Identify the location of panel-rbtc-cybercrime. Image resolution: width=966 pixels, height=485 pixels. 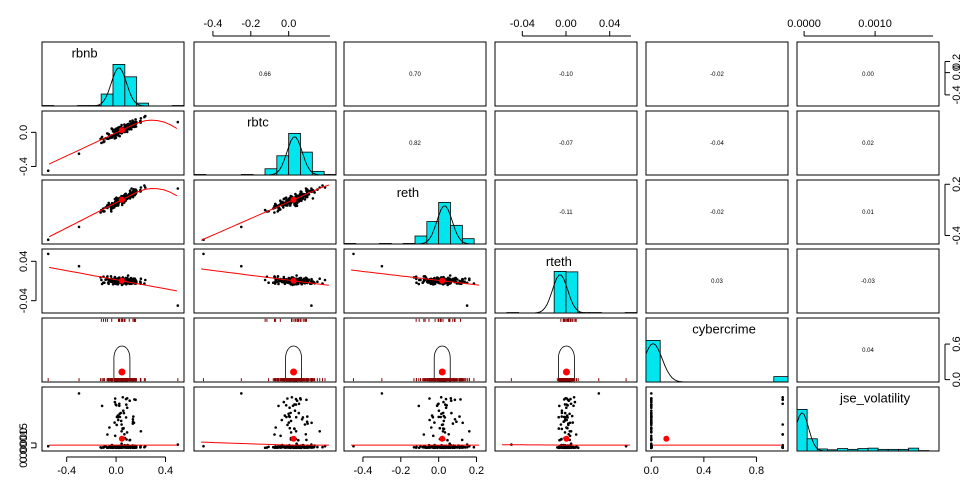
(717, 143).